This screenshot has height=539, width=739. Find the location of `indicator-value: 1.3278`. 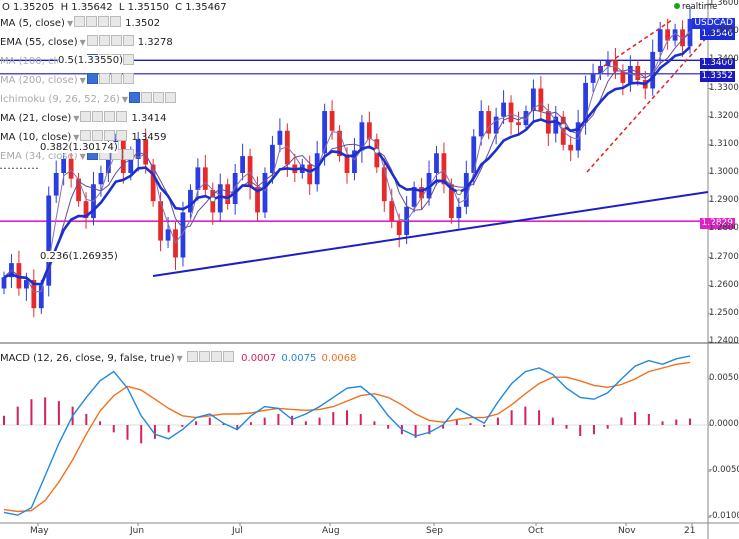

indicator-value: 1.3278 is located at coordinates (155, 42).